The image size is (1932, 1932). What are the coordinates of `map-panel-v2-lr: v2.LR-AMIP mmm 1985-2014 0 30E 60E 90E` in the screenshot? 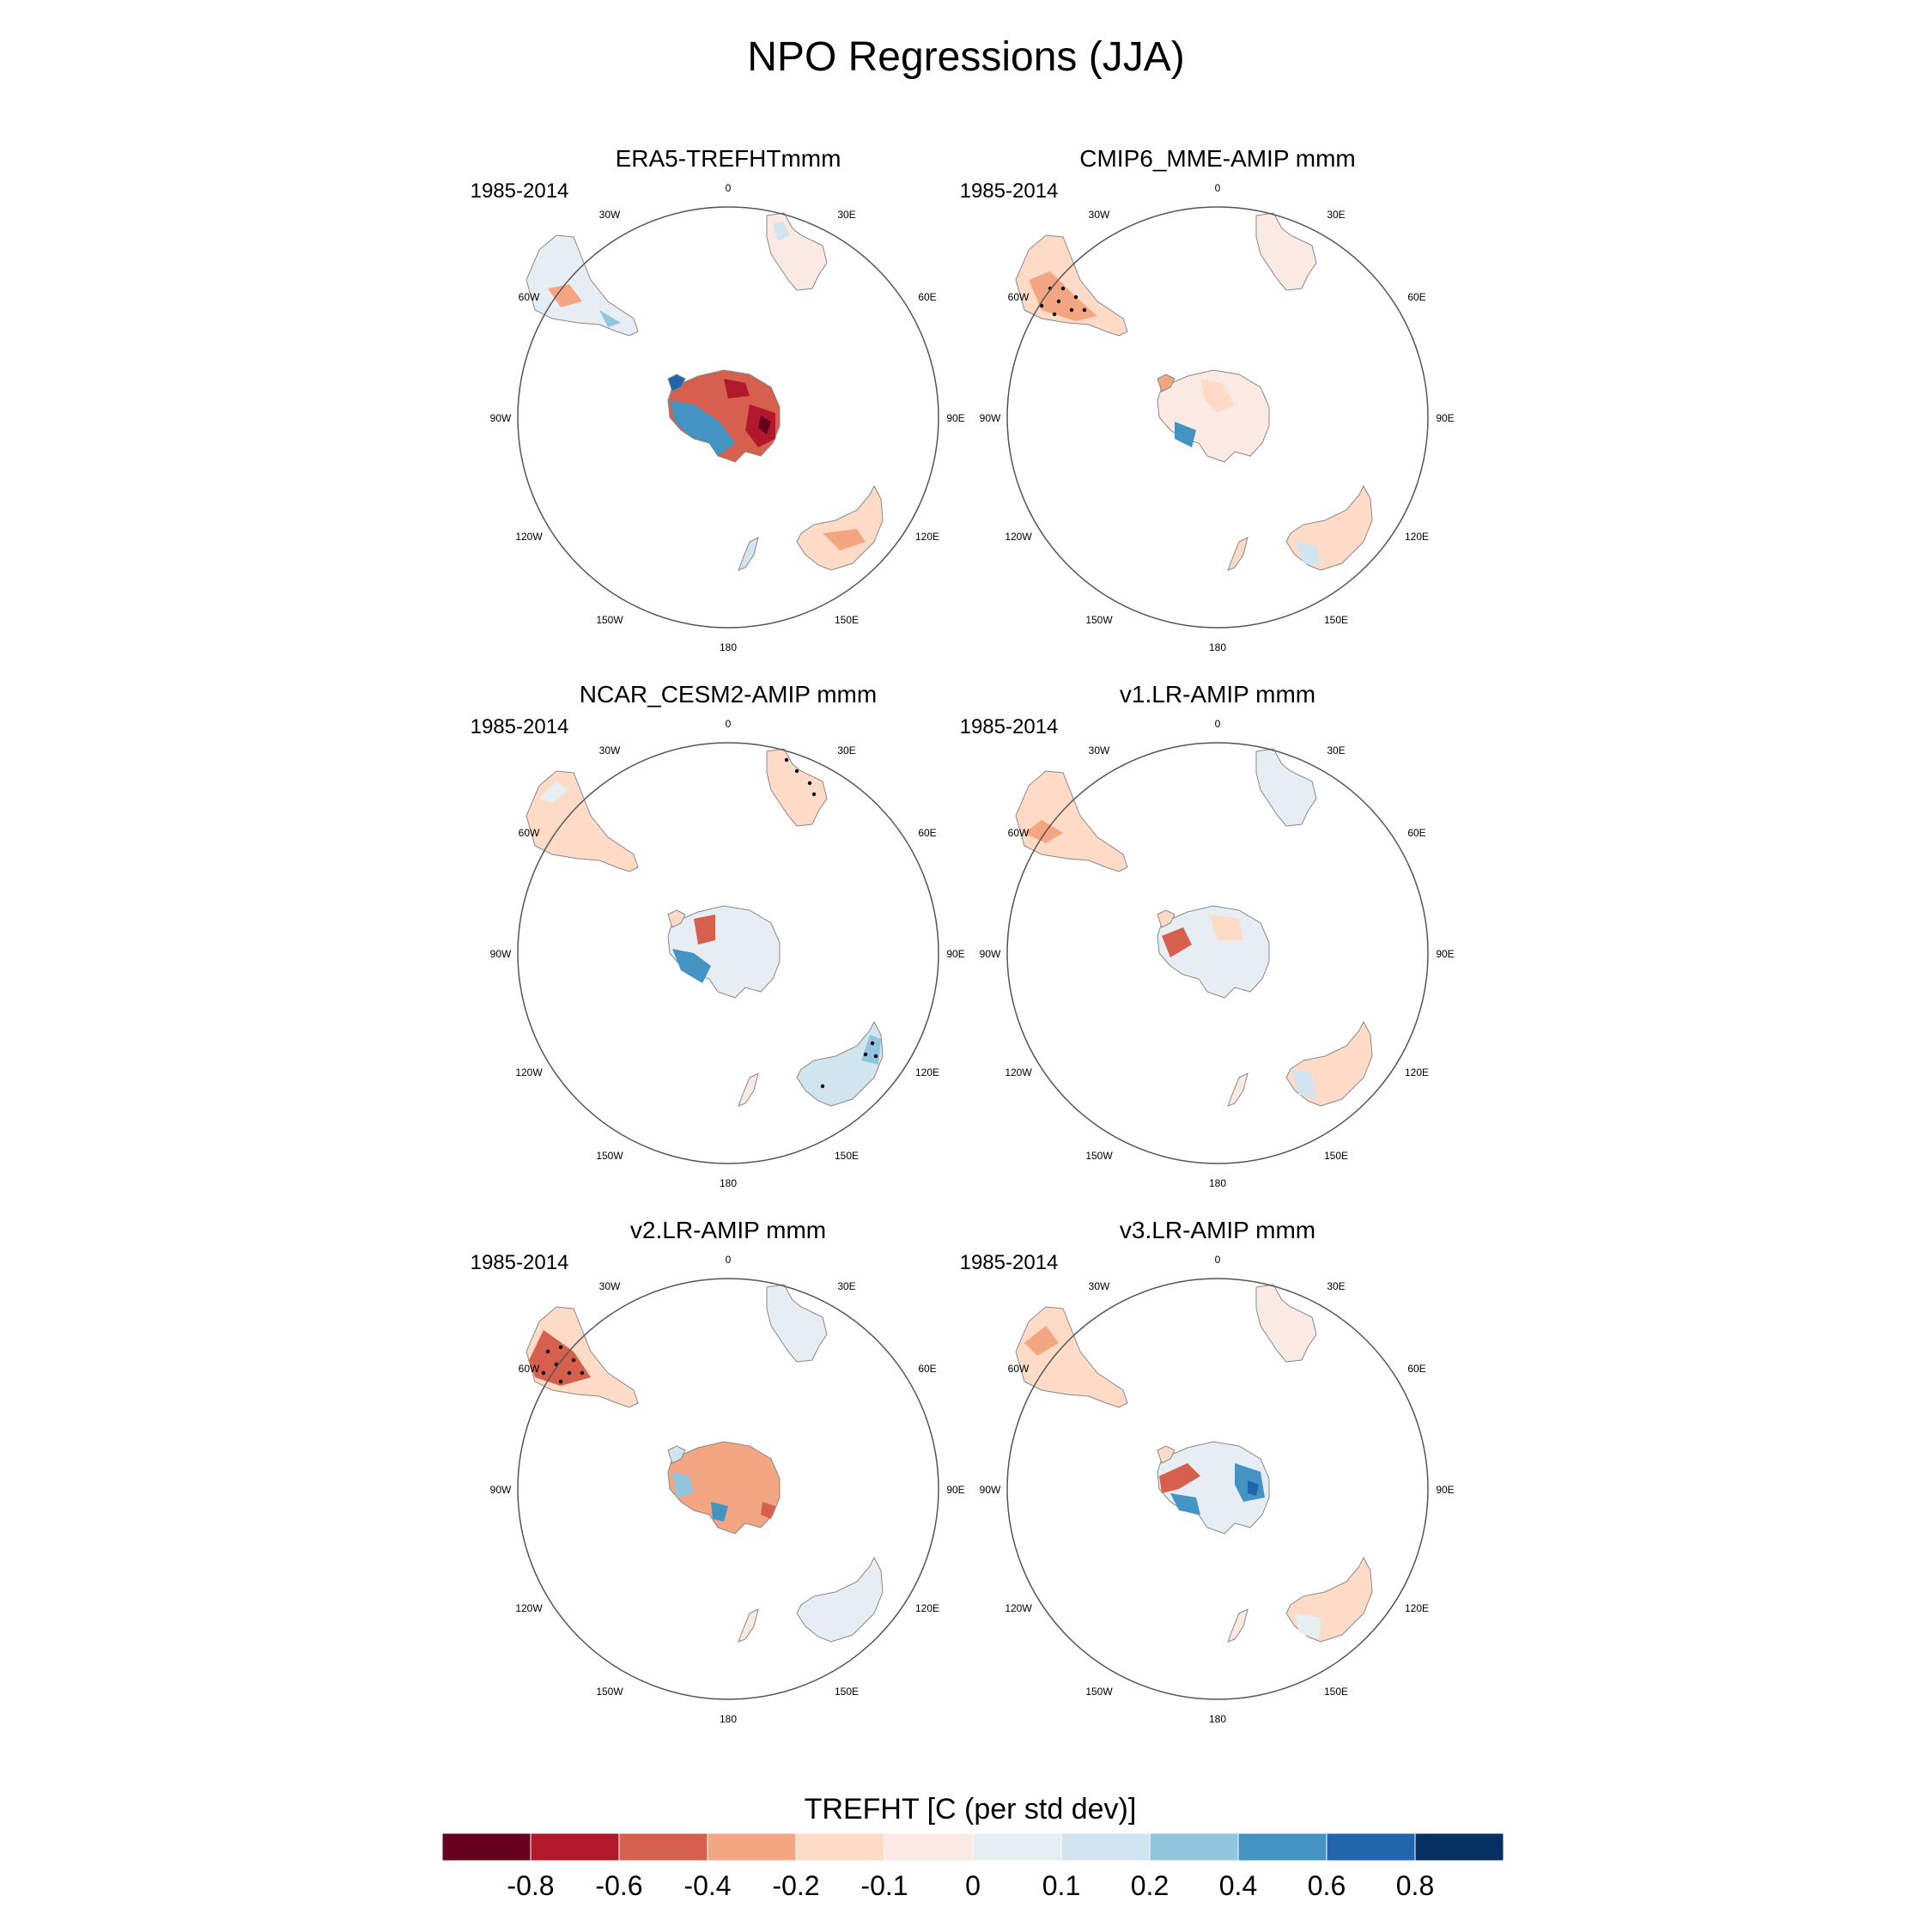 It's located at (718, 1471).